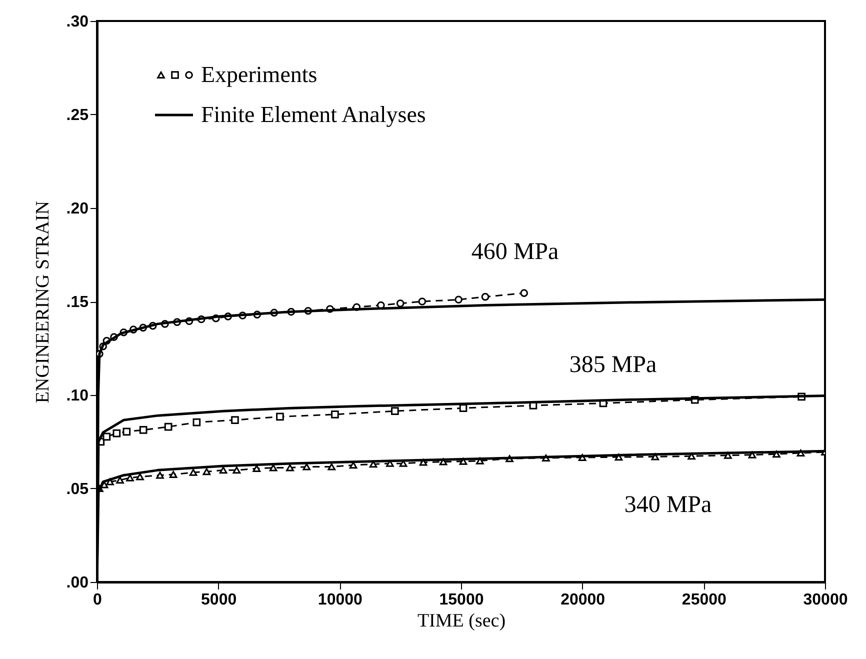 The image size is (866, 659). Describe the element at coordinates (219, 600) in the screenshot. I see `x-tick-label: 5000` at that location.